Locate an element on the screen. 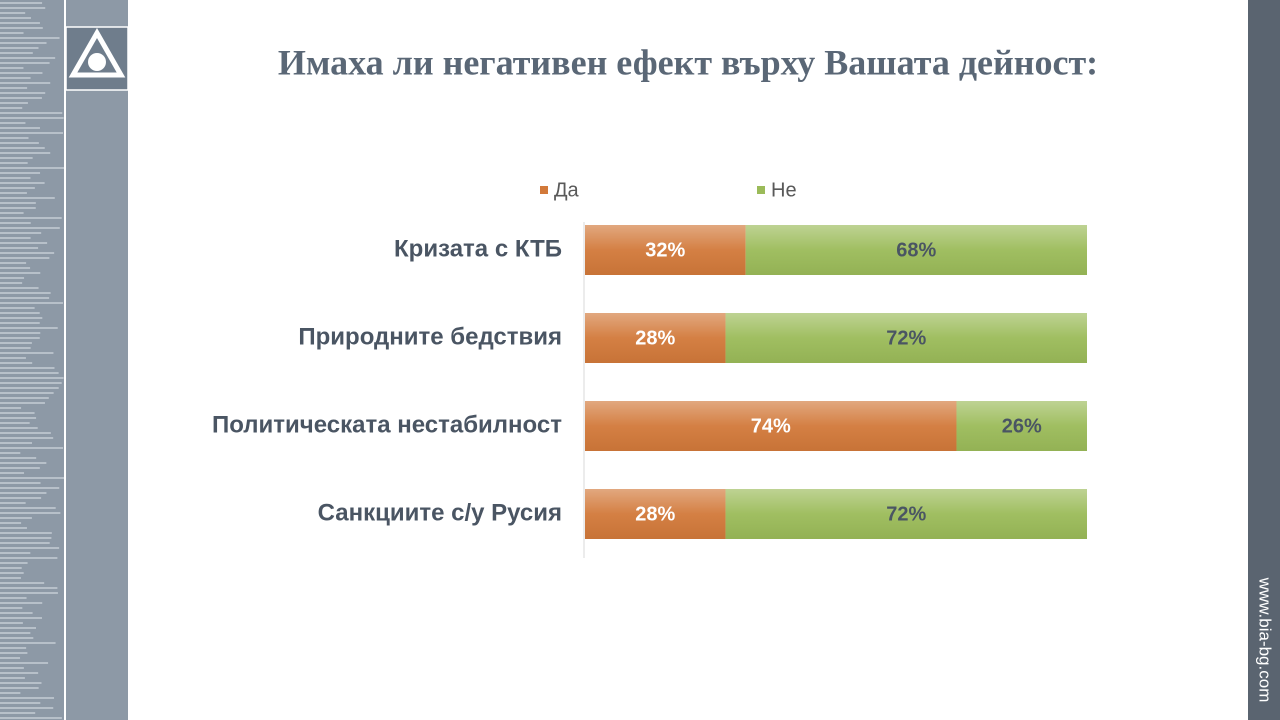 This screenshot has width=1280, height=720. value-label: 32% is located at coordinates (665, 250).